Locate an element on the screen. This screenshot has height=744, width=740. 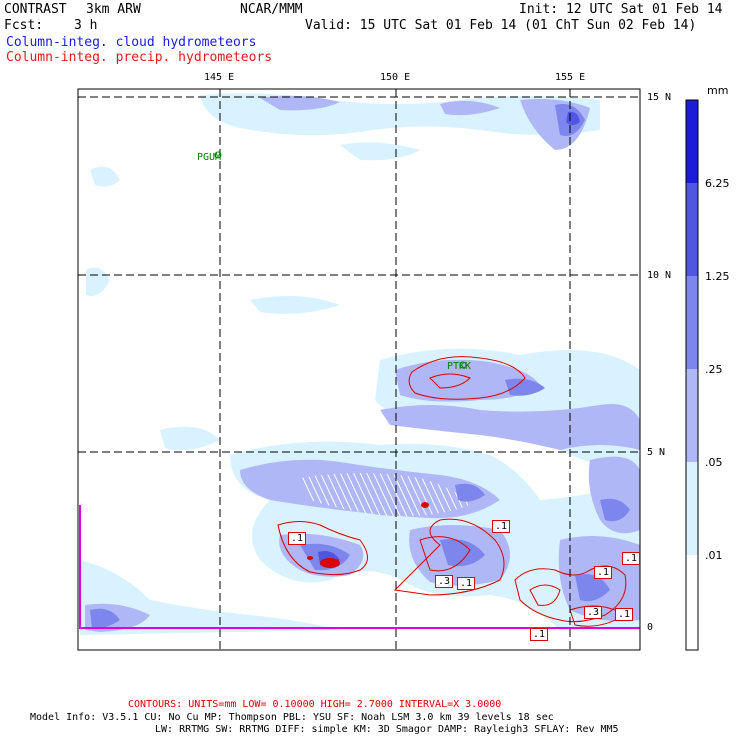
legend-level-005: .05 is located at coordinates (714, 462).